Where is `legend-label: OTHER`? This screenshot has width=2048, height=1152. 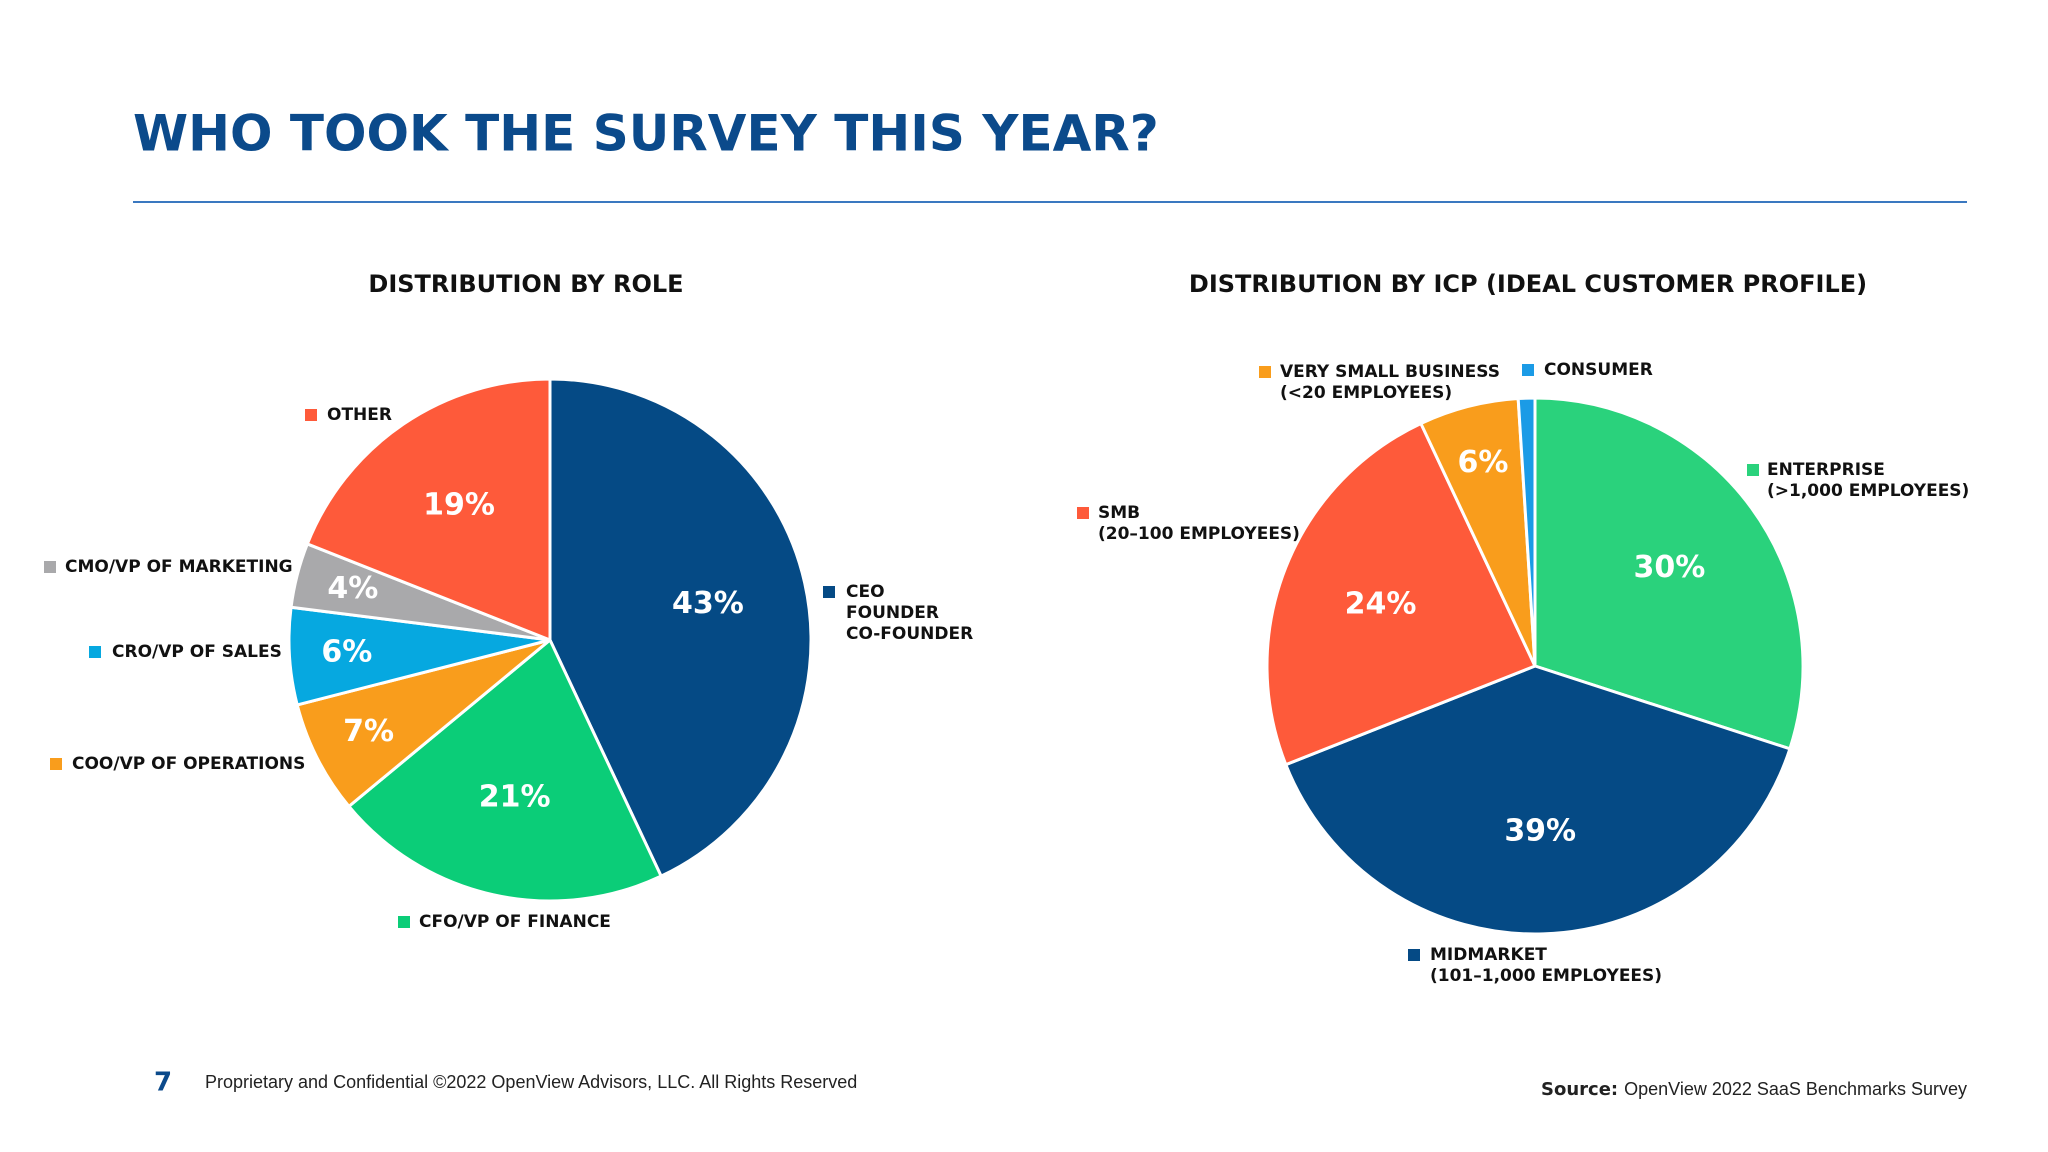
legend-label: OTHER is located at coordinates (359, 415).